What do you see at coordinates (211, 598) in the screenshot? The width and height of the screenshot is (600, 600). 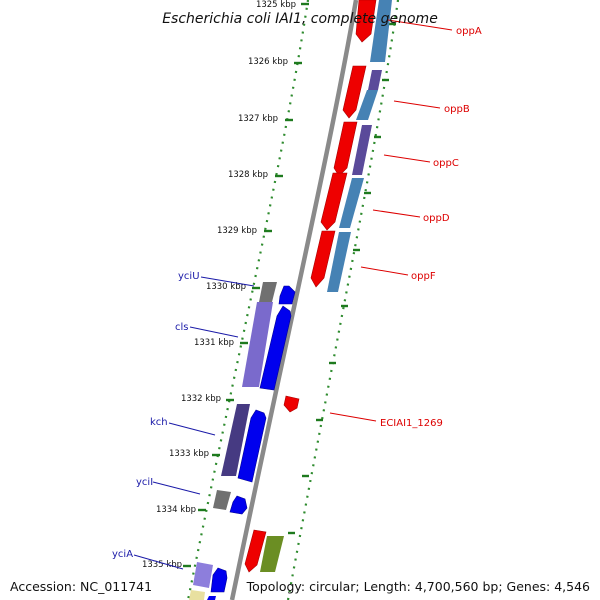 I see `gene-feature-blue-bottom` at bounding box center [211, 598].